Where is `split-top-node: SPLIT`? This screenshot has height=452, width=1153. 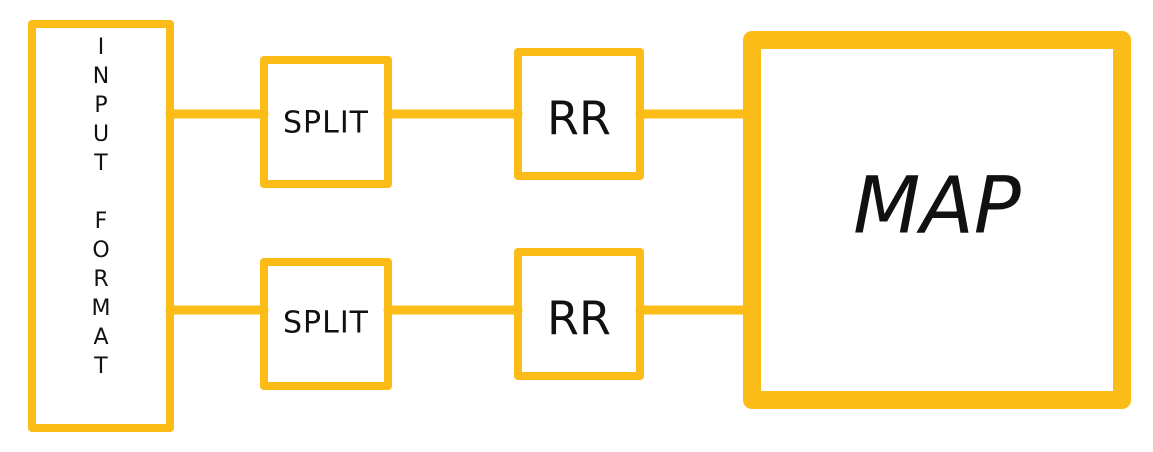 split-top-node: SPLIT is located at coordinates (326, 122).